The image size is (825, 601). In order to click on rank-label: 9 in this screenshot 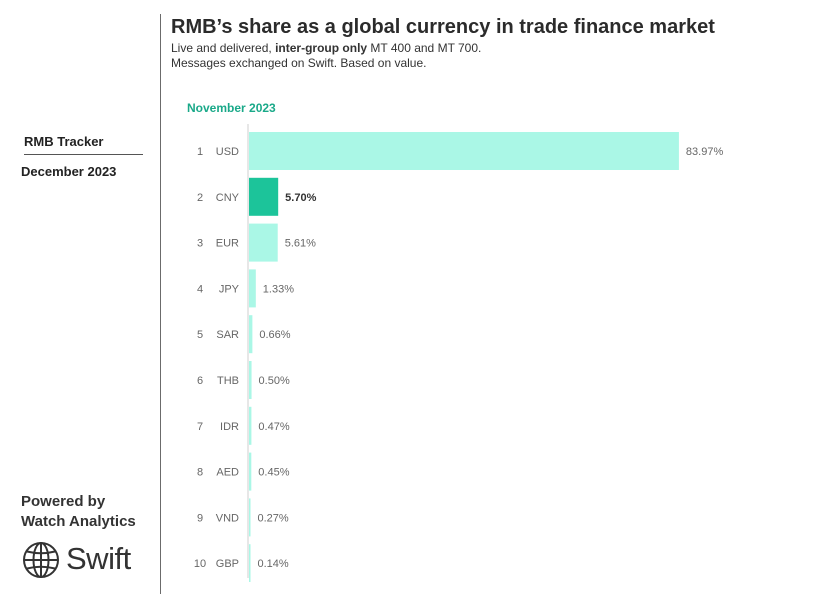, I will do `click(200, 518)`.